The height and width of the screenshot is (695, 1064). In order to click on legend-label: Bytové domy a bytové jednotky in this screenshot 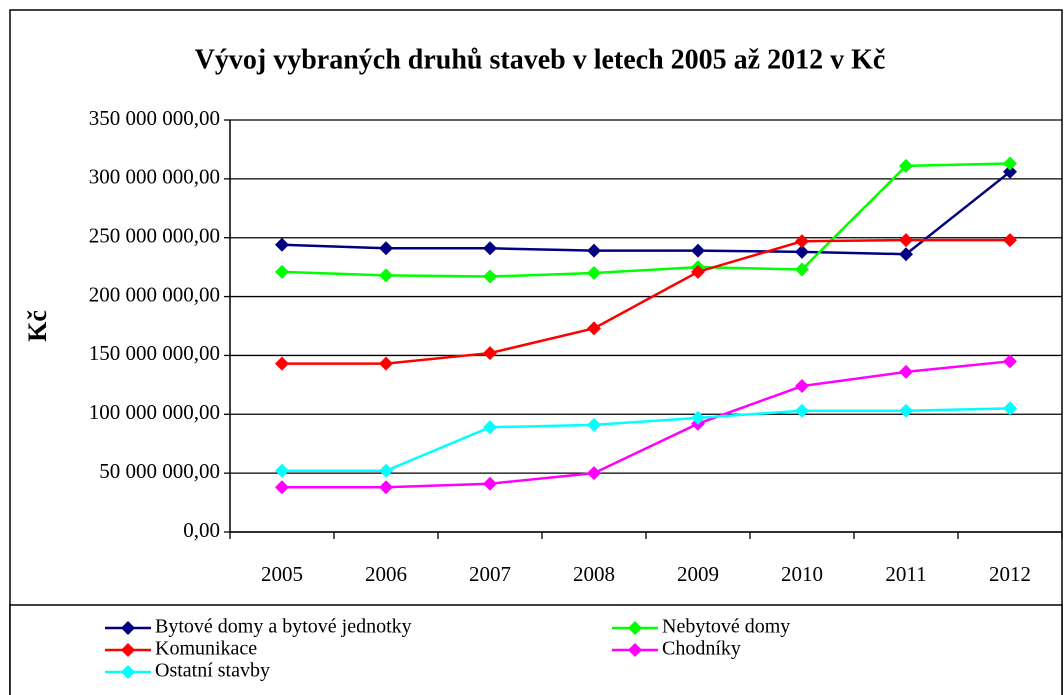, I will do `click(283, 627)`.